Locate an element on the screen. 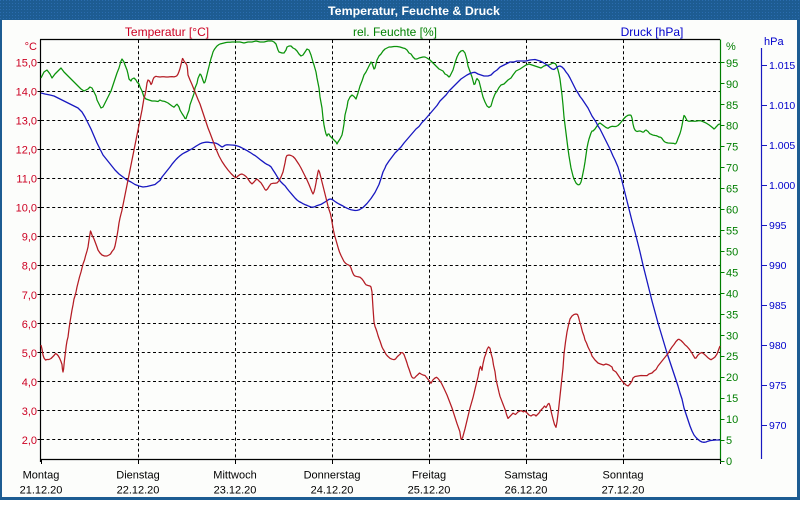 The height and width of the screenshot is (505, 800). svg-text: hPa is located at coordinates (774, 42).